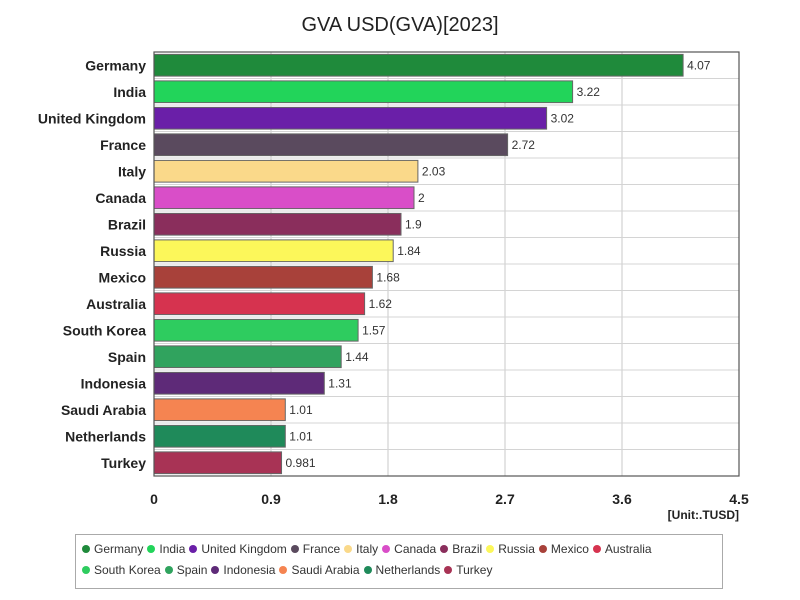  I want to click on legend-label: South Korea, so click(127, 570).